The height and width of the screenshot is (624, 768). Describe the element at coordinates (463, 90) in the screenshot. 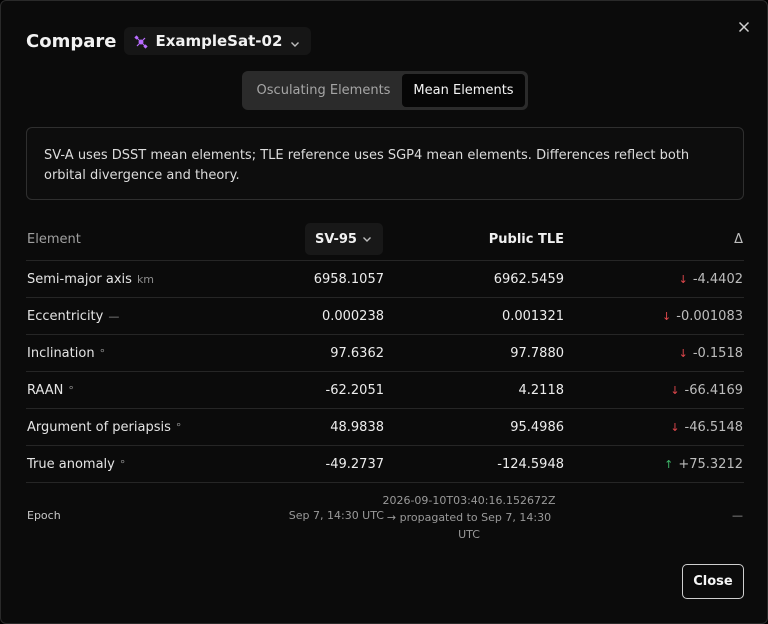

I see `tab-mean-elements: Mean Elements` at that location.